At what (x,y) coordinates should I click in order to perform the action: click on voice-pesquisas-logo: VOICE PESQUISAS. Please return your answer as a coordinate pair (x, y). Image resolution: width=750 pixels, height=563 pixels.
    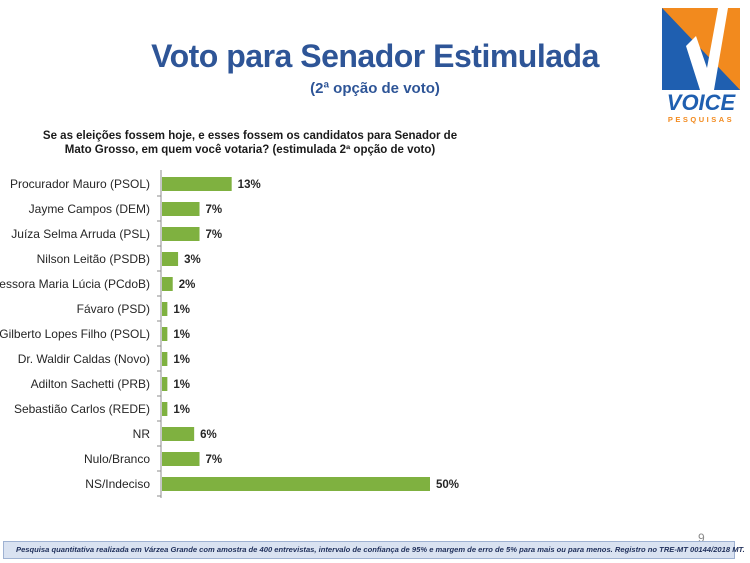
    Looking at the image, I should click on (701, 66).